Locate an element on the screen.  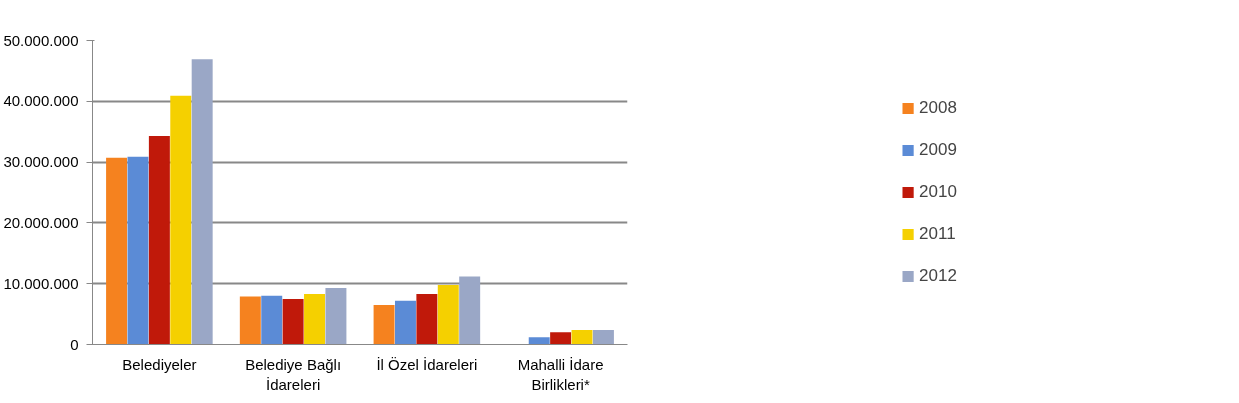
legend-label: 2009 is located at coordinates (938, 150).